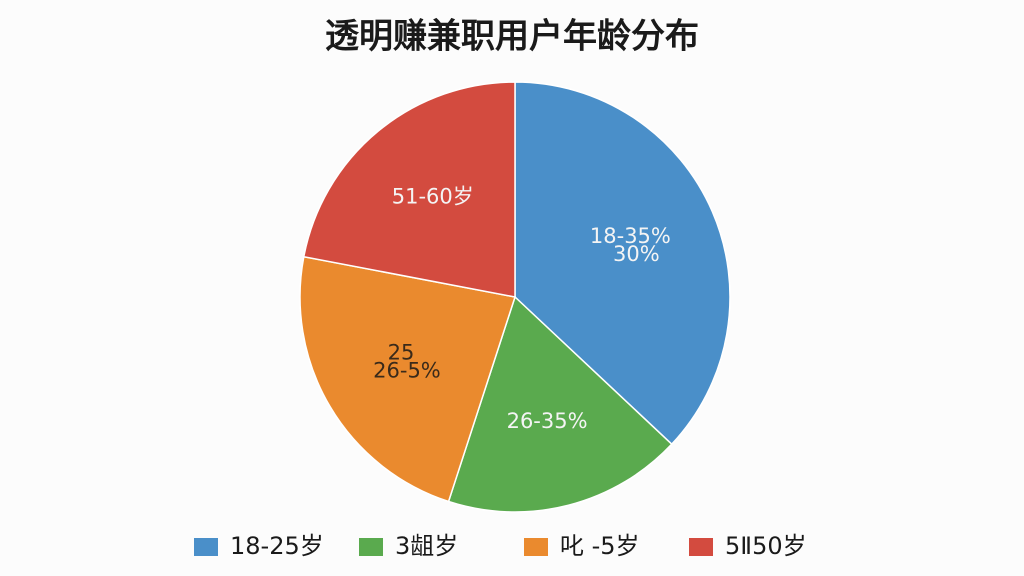 This screenshot has height=576, width=1024. Describe the element at coordinates (512, 37) in the screenshot. I see `chart-title: 透明赚兼职用户年龄分布` at that location.